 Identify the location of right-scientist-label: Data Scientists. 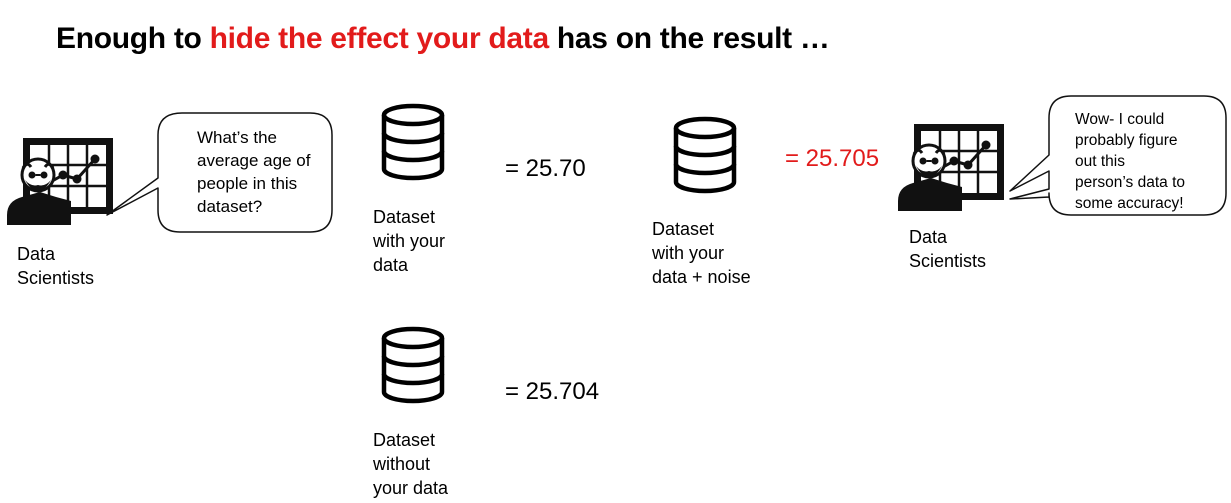
(948, 249).